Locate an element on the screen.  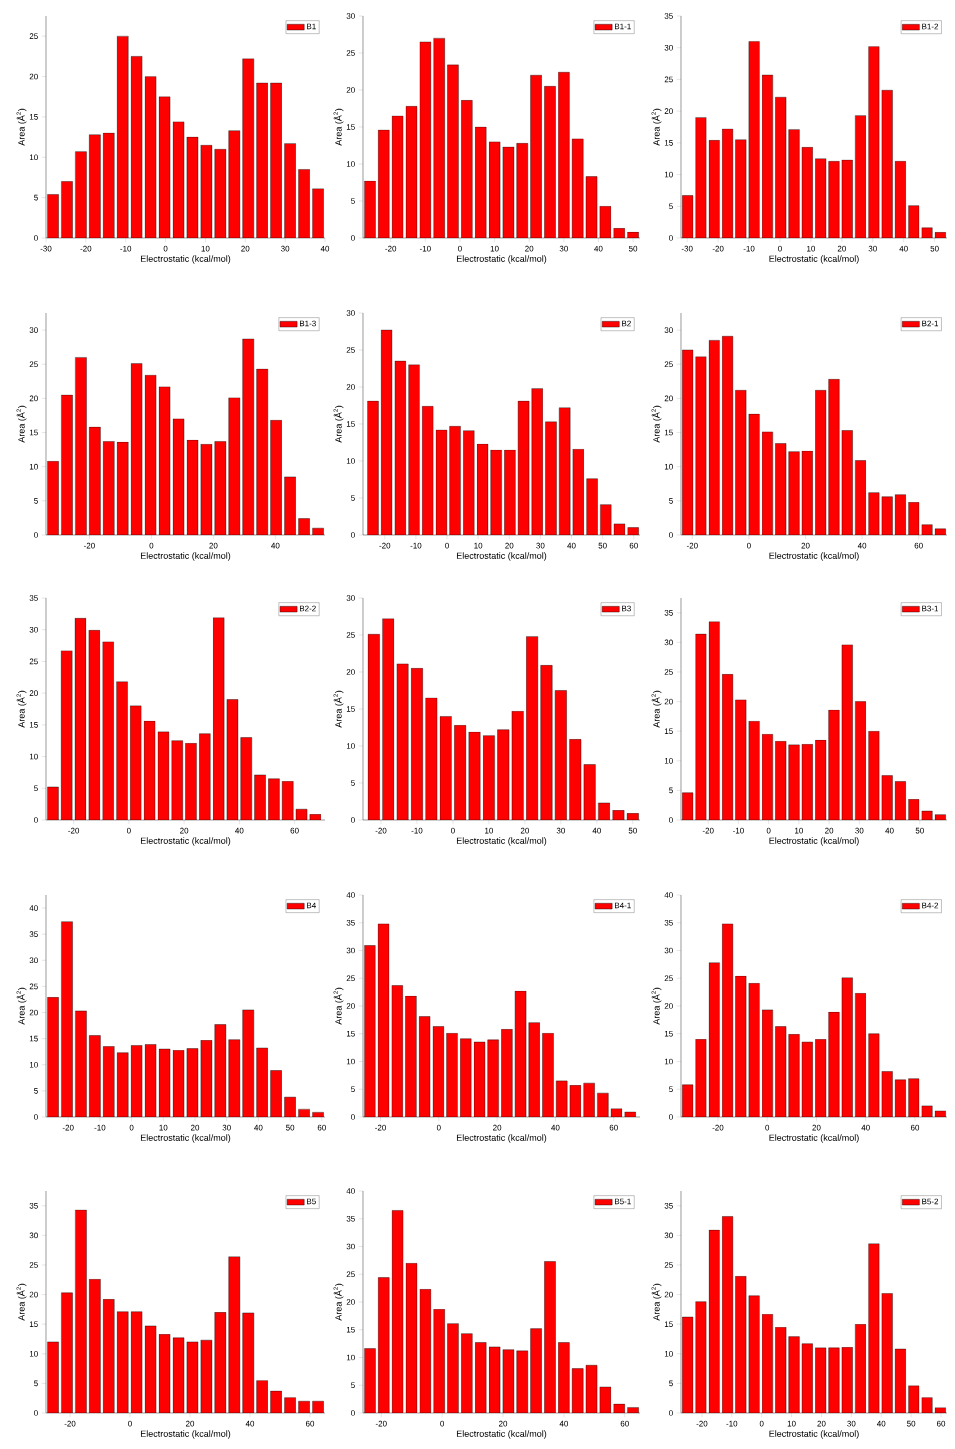
y-tick-label: 40 is located at coordinates (350, 895).